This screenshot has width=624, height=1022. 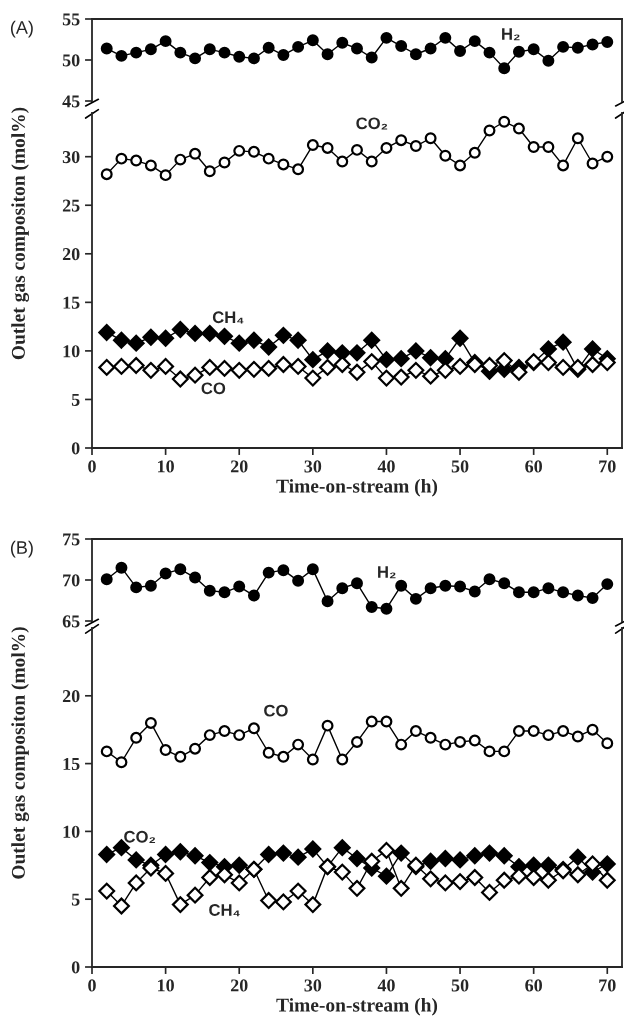 What do you see at coordinates (21, 29) in the screenshot?
I see `chart-title: (A)` at bounding box center [21, 29].